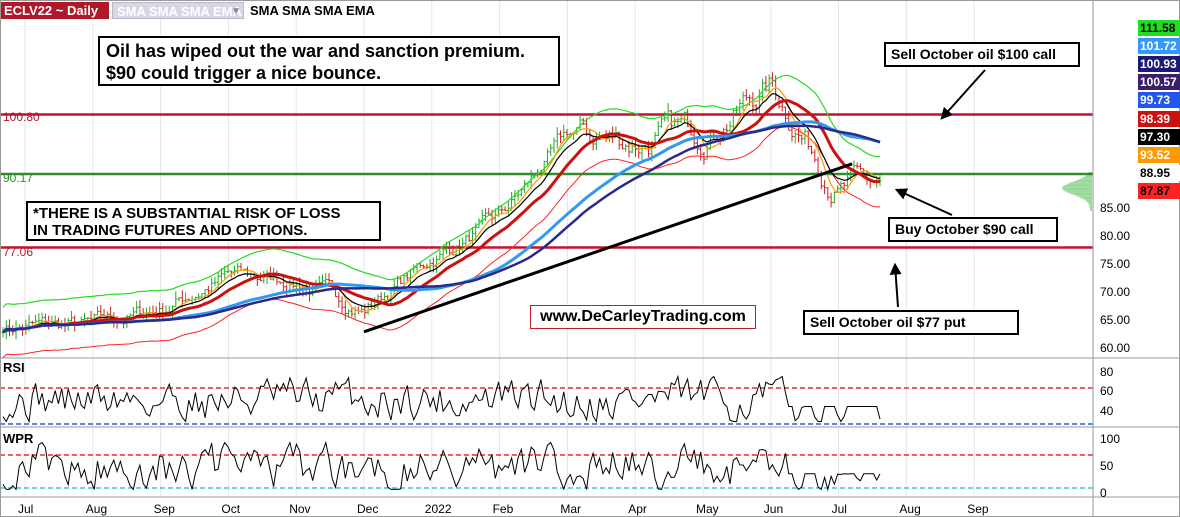  Describe the element at coordinates (187, 213) in the screenshot. I see `risk-line-1: *THERE IS A SUBSTANTIAL RISK OF LOSS` at that location.